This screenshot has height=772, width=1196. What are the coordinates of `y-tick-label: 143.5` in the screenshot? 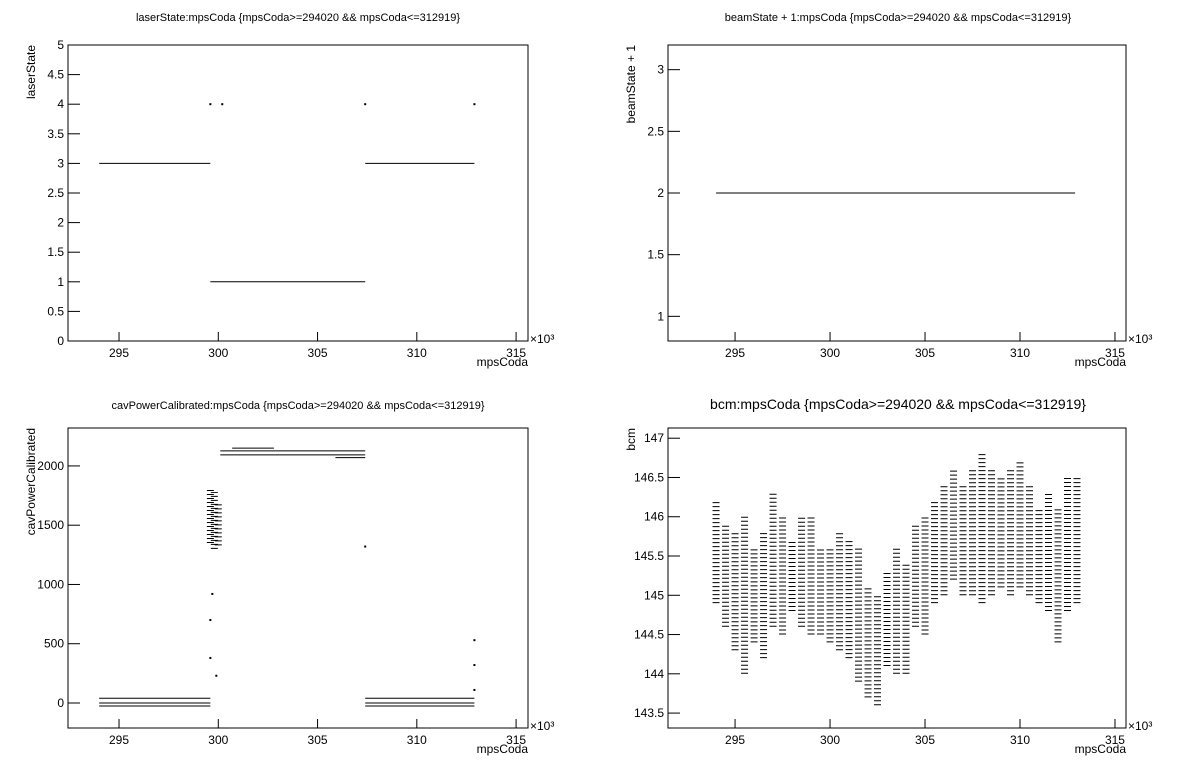 It's located at (649, 713).